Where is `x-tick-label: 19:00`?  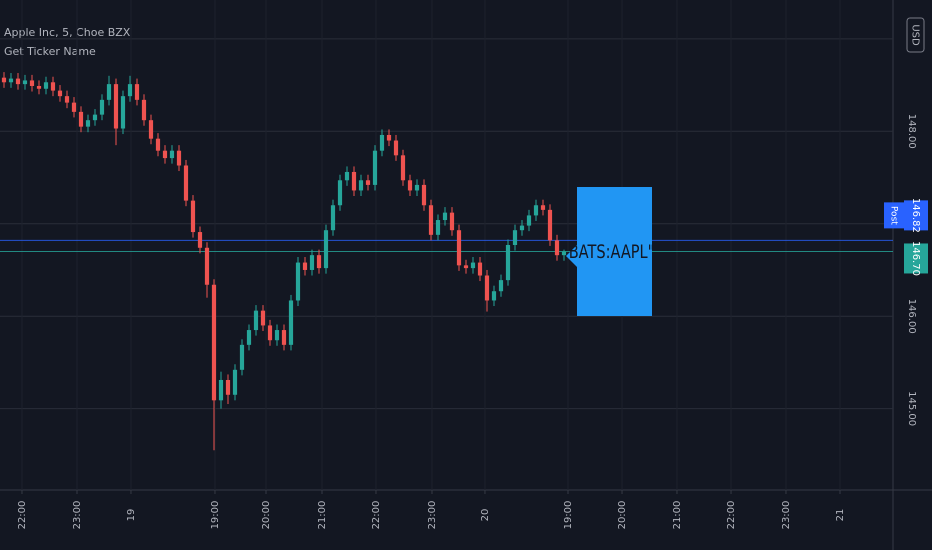 x-tick-label: 19:00 is located at coordinates (568, 515).